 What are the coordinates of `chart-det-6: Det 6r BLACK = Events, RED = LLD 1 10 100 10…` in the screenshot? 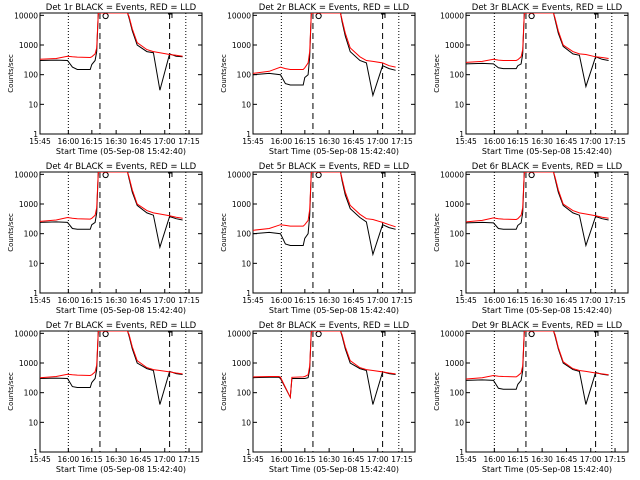 It's located at (531, 238).